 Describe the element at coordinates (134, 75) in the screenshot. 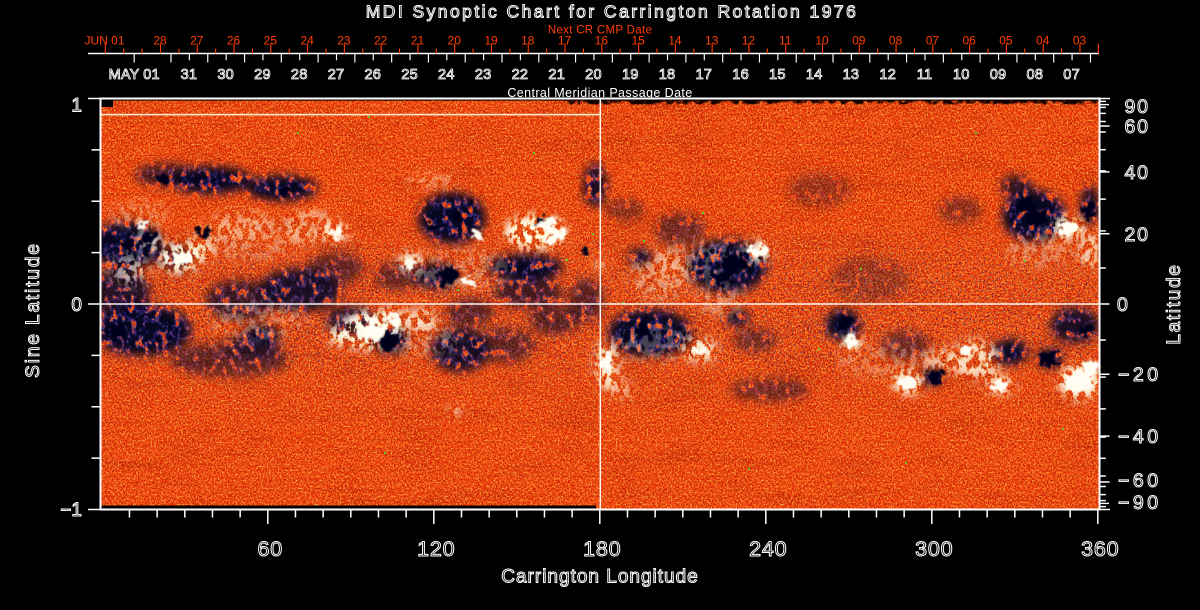

I see `svg-text: MAY 01` at that location.